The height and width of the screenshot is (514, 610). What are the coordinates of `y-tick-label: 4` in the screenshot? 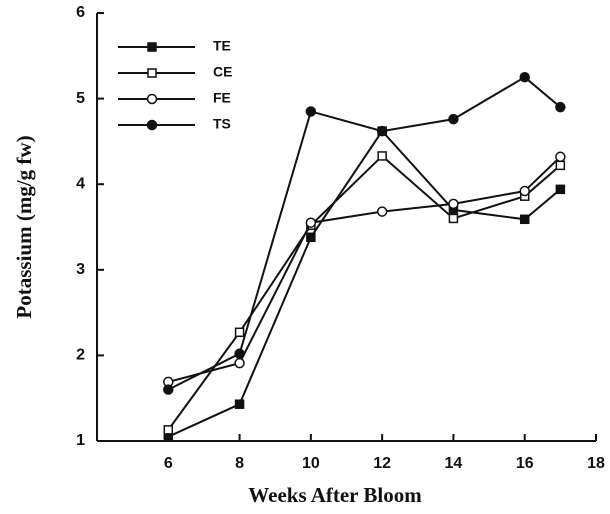 It's located at (80, 183).